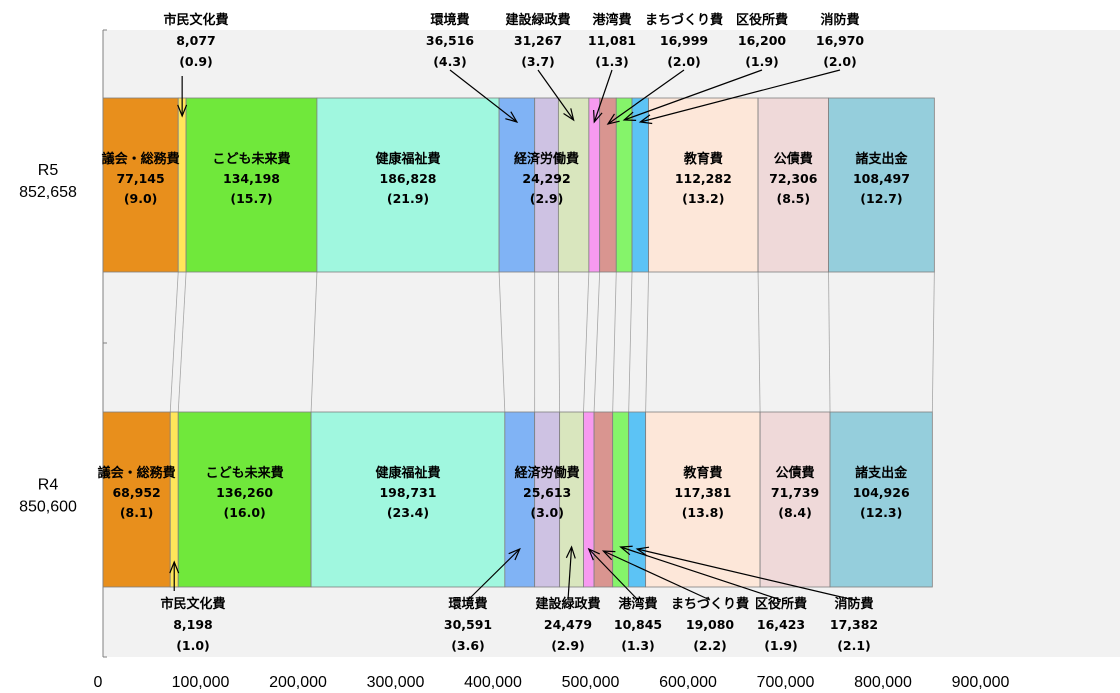 The height and width of the screenshot is (693, 1120). Describe the element at coordinates (195, 20) in the screenshot. I see `callout-name-label: 市民文化費` at that location.